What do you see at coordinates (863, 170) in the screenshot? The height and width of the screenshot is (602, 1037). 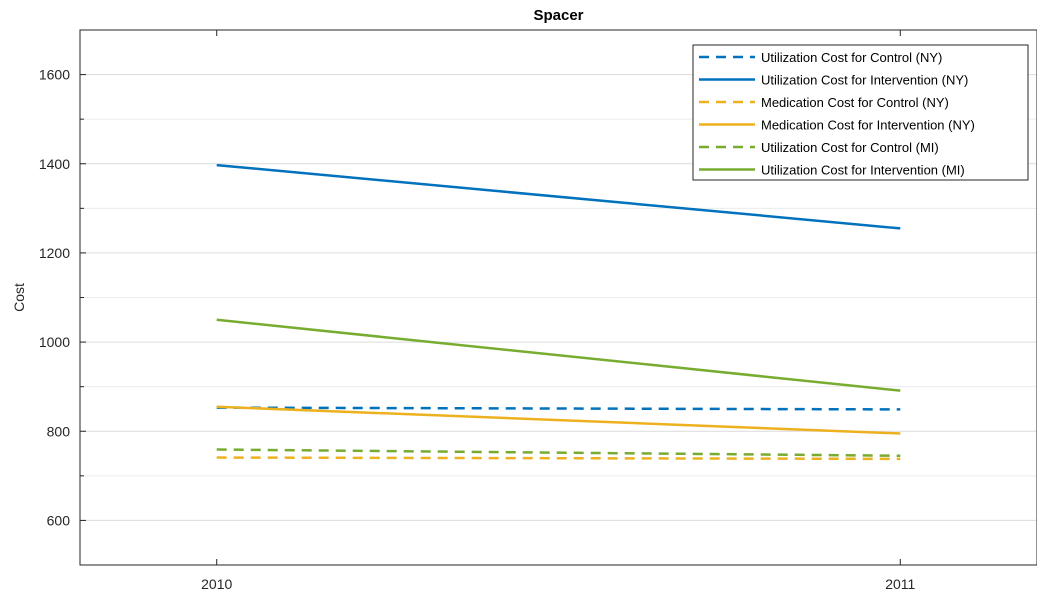 I see `legend-entry-label: Utilization Cost for Intervention (MI)` at bounding box center [863, 170].